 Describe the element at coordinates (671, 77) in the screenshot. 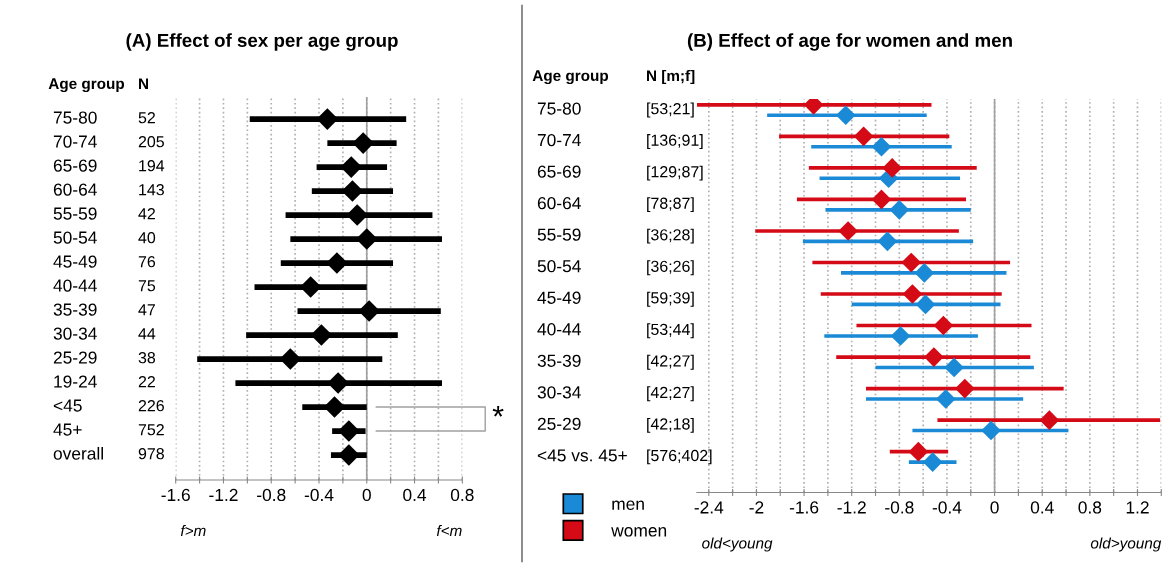

I see `text: N [m;f]` at that location.